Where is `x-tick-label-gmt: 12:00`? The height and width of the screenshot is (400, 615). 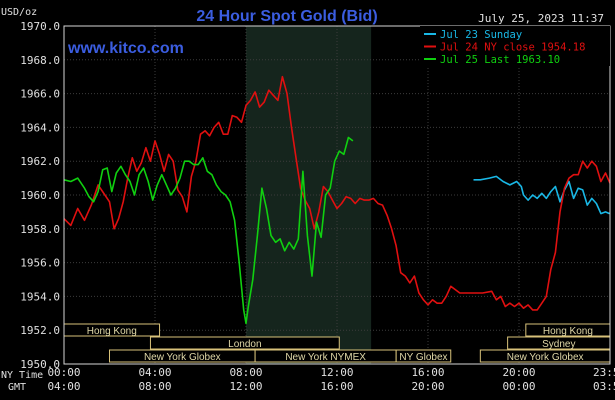 x-tick-label-gmt: 12:00 is located at coordinates (245, 386).